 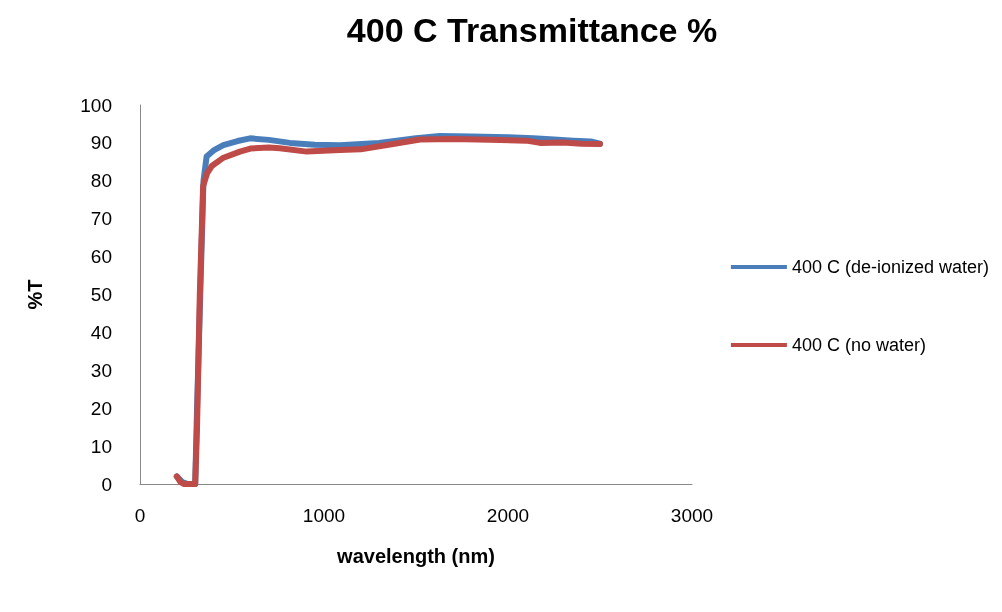 I want to click on legend-label: 400 C (de-ionized water), so click(x=890, y=267).